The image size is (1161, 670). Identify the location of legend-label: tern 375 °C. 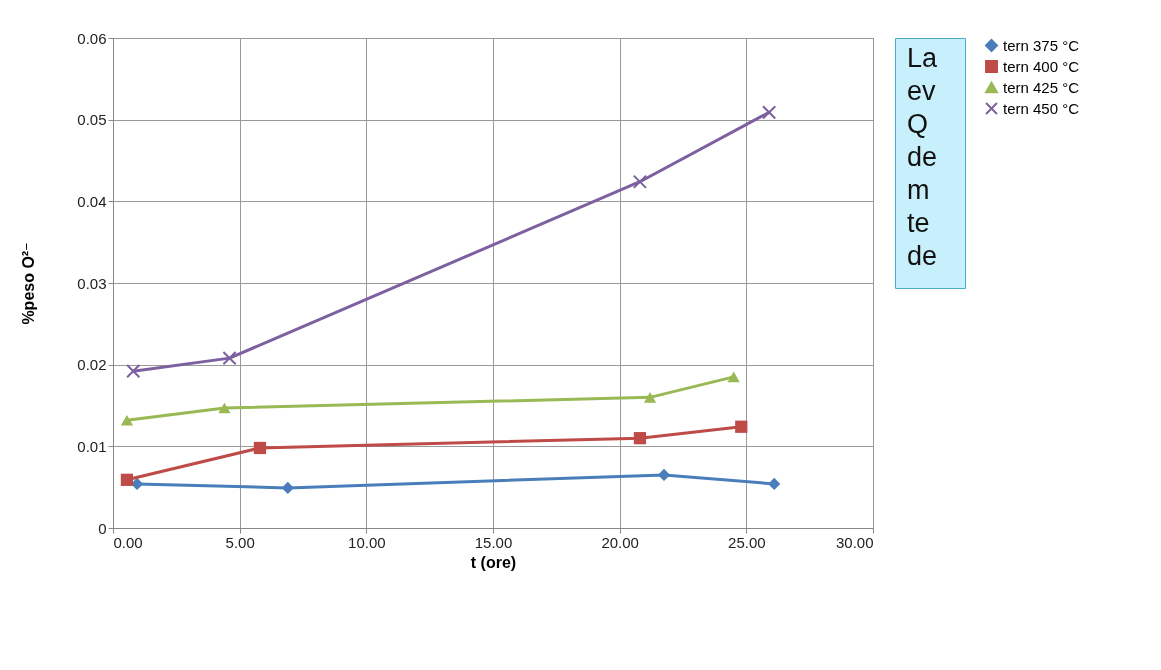
(1041, 45).